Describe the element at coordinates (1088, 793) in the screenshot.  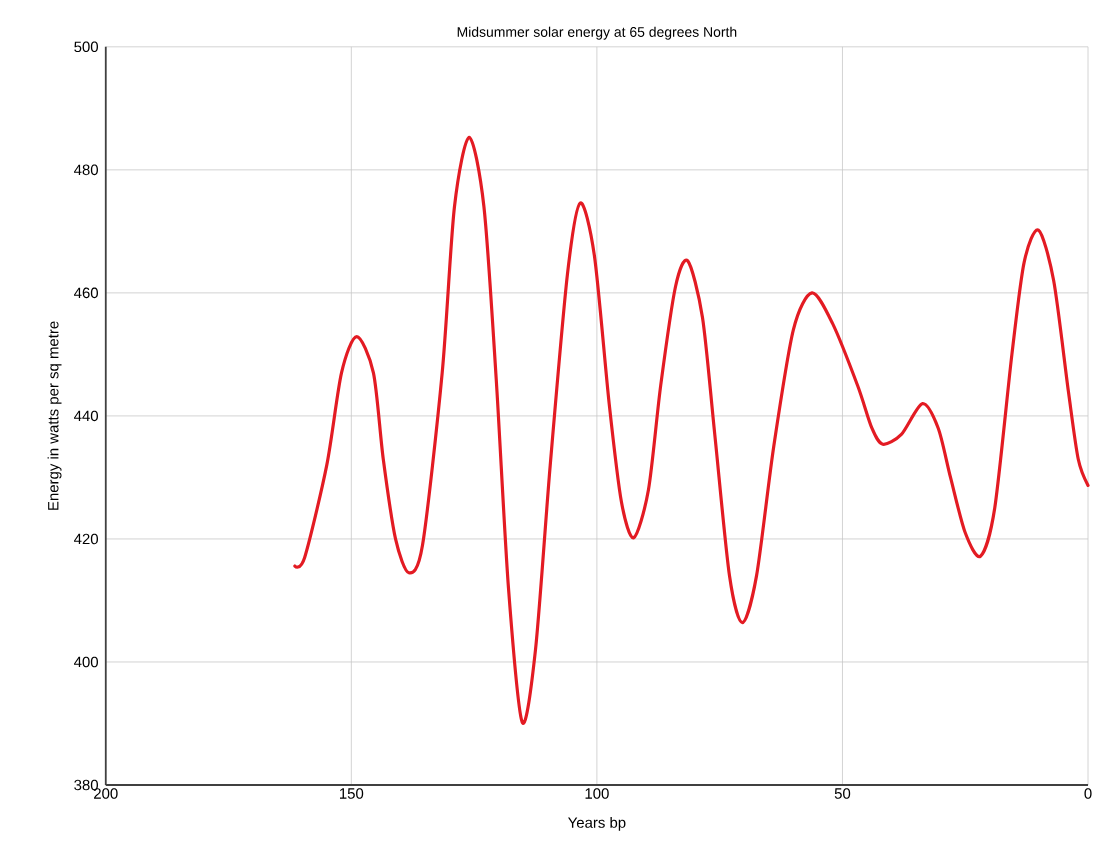
I see `x-tick-label: 0` at that location.